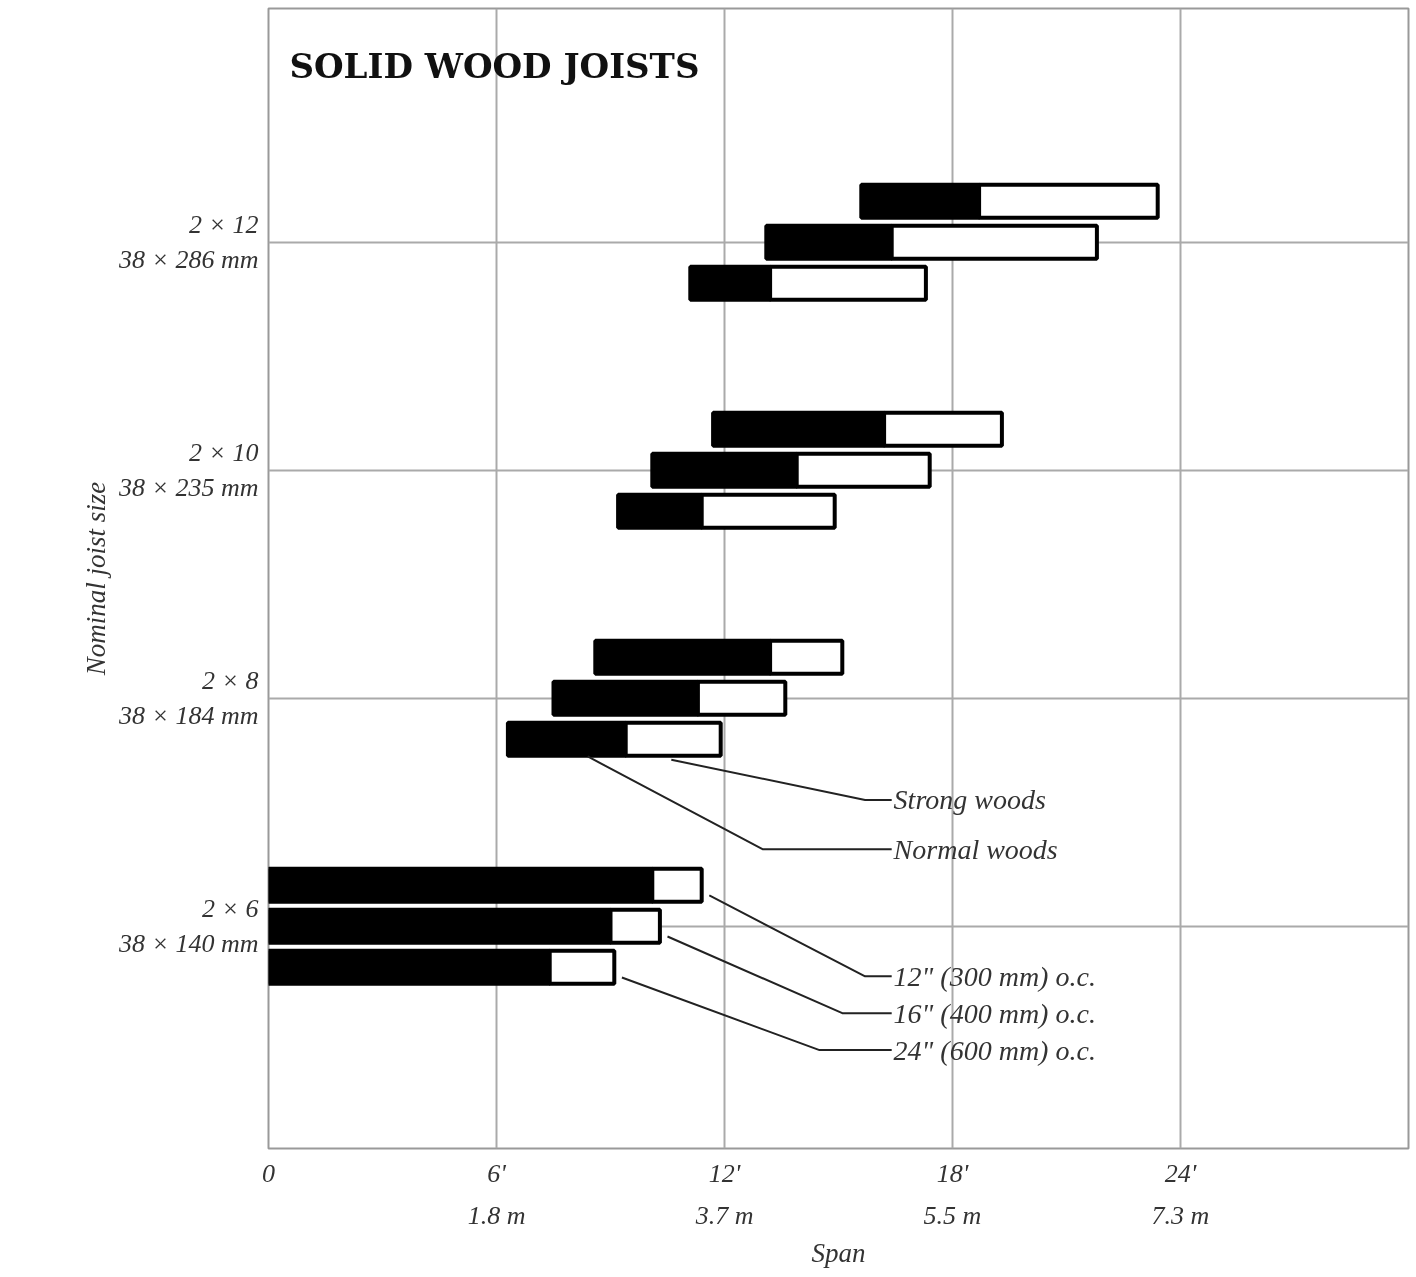 Image resolution: width=1416 pixels, height=1277 pixels. I want to click on text: Strong woods, so click(969, 800).